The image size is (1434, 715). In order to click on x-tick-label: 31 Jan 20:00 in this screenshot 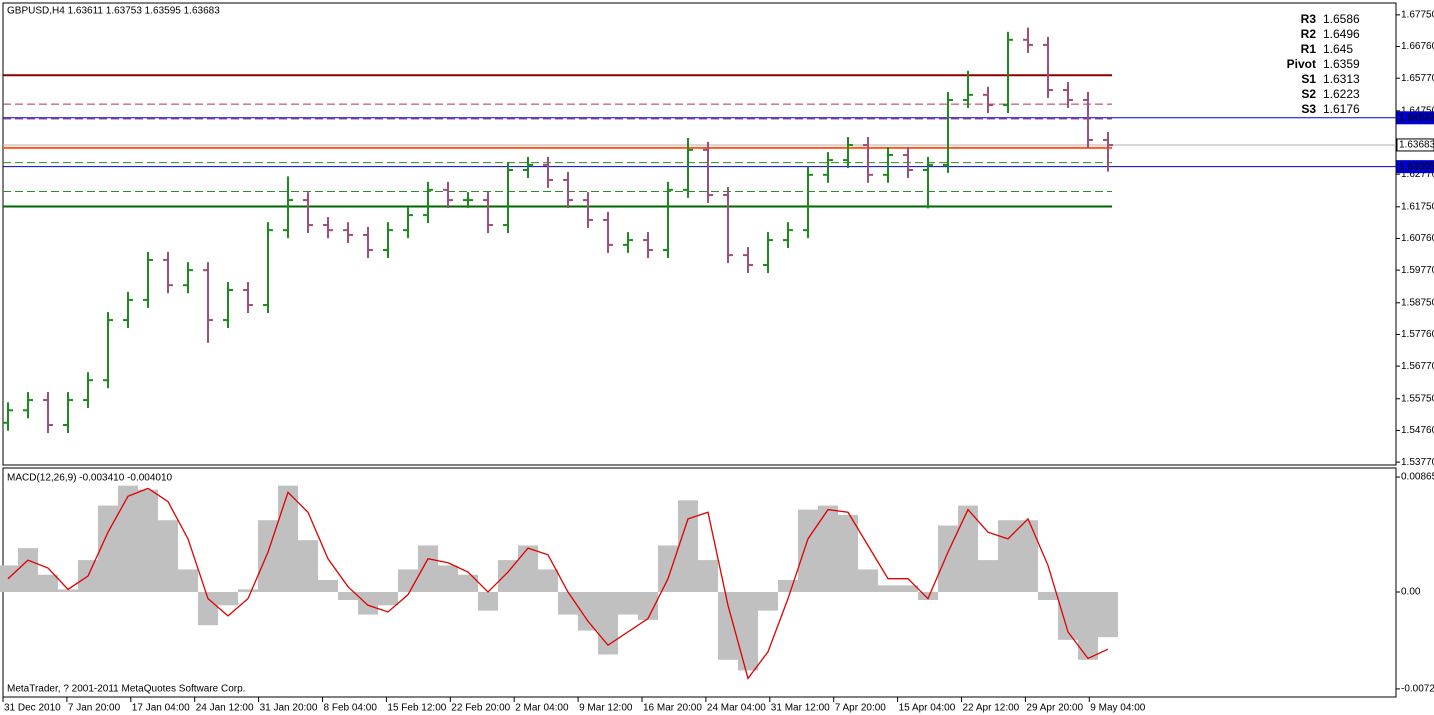, I will do `click(289, 708)`.